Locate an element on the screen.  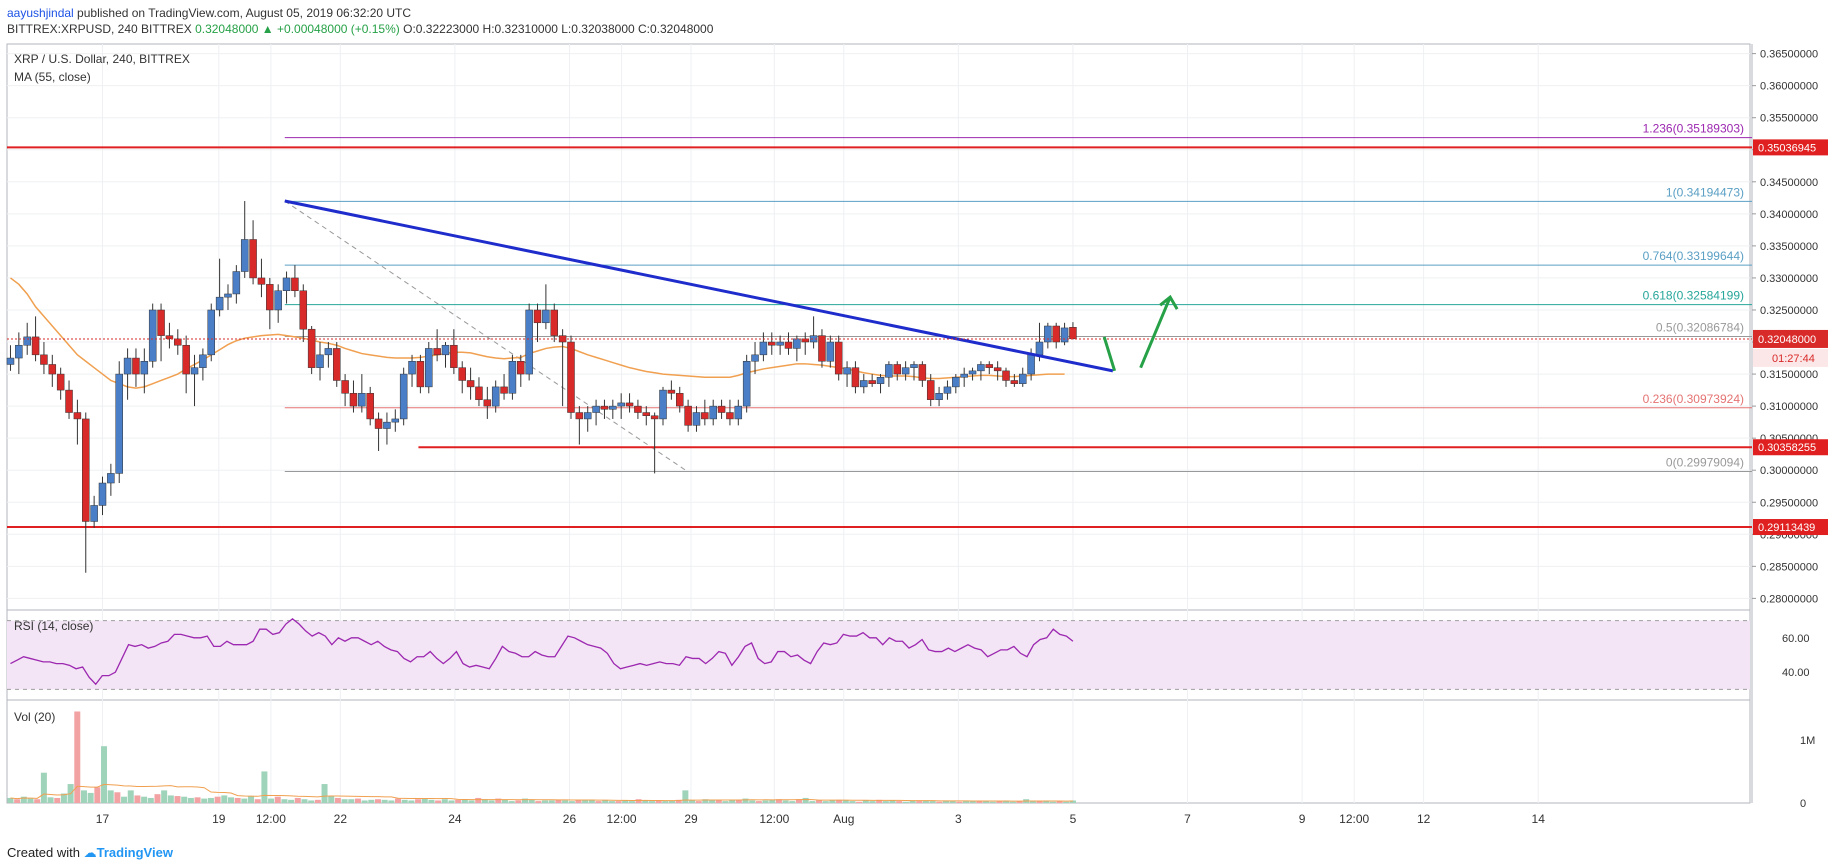
tradingview-link: TradingView is located at coordinates (134, 852).